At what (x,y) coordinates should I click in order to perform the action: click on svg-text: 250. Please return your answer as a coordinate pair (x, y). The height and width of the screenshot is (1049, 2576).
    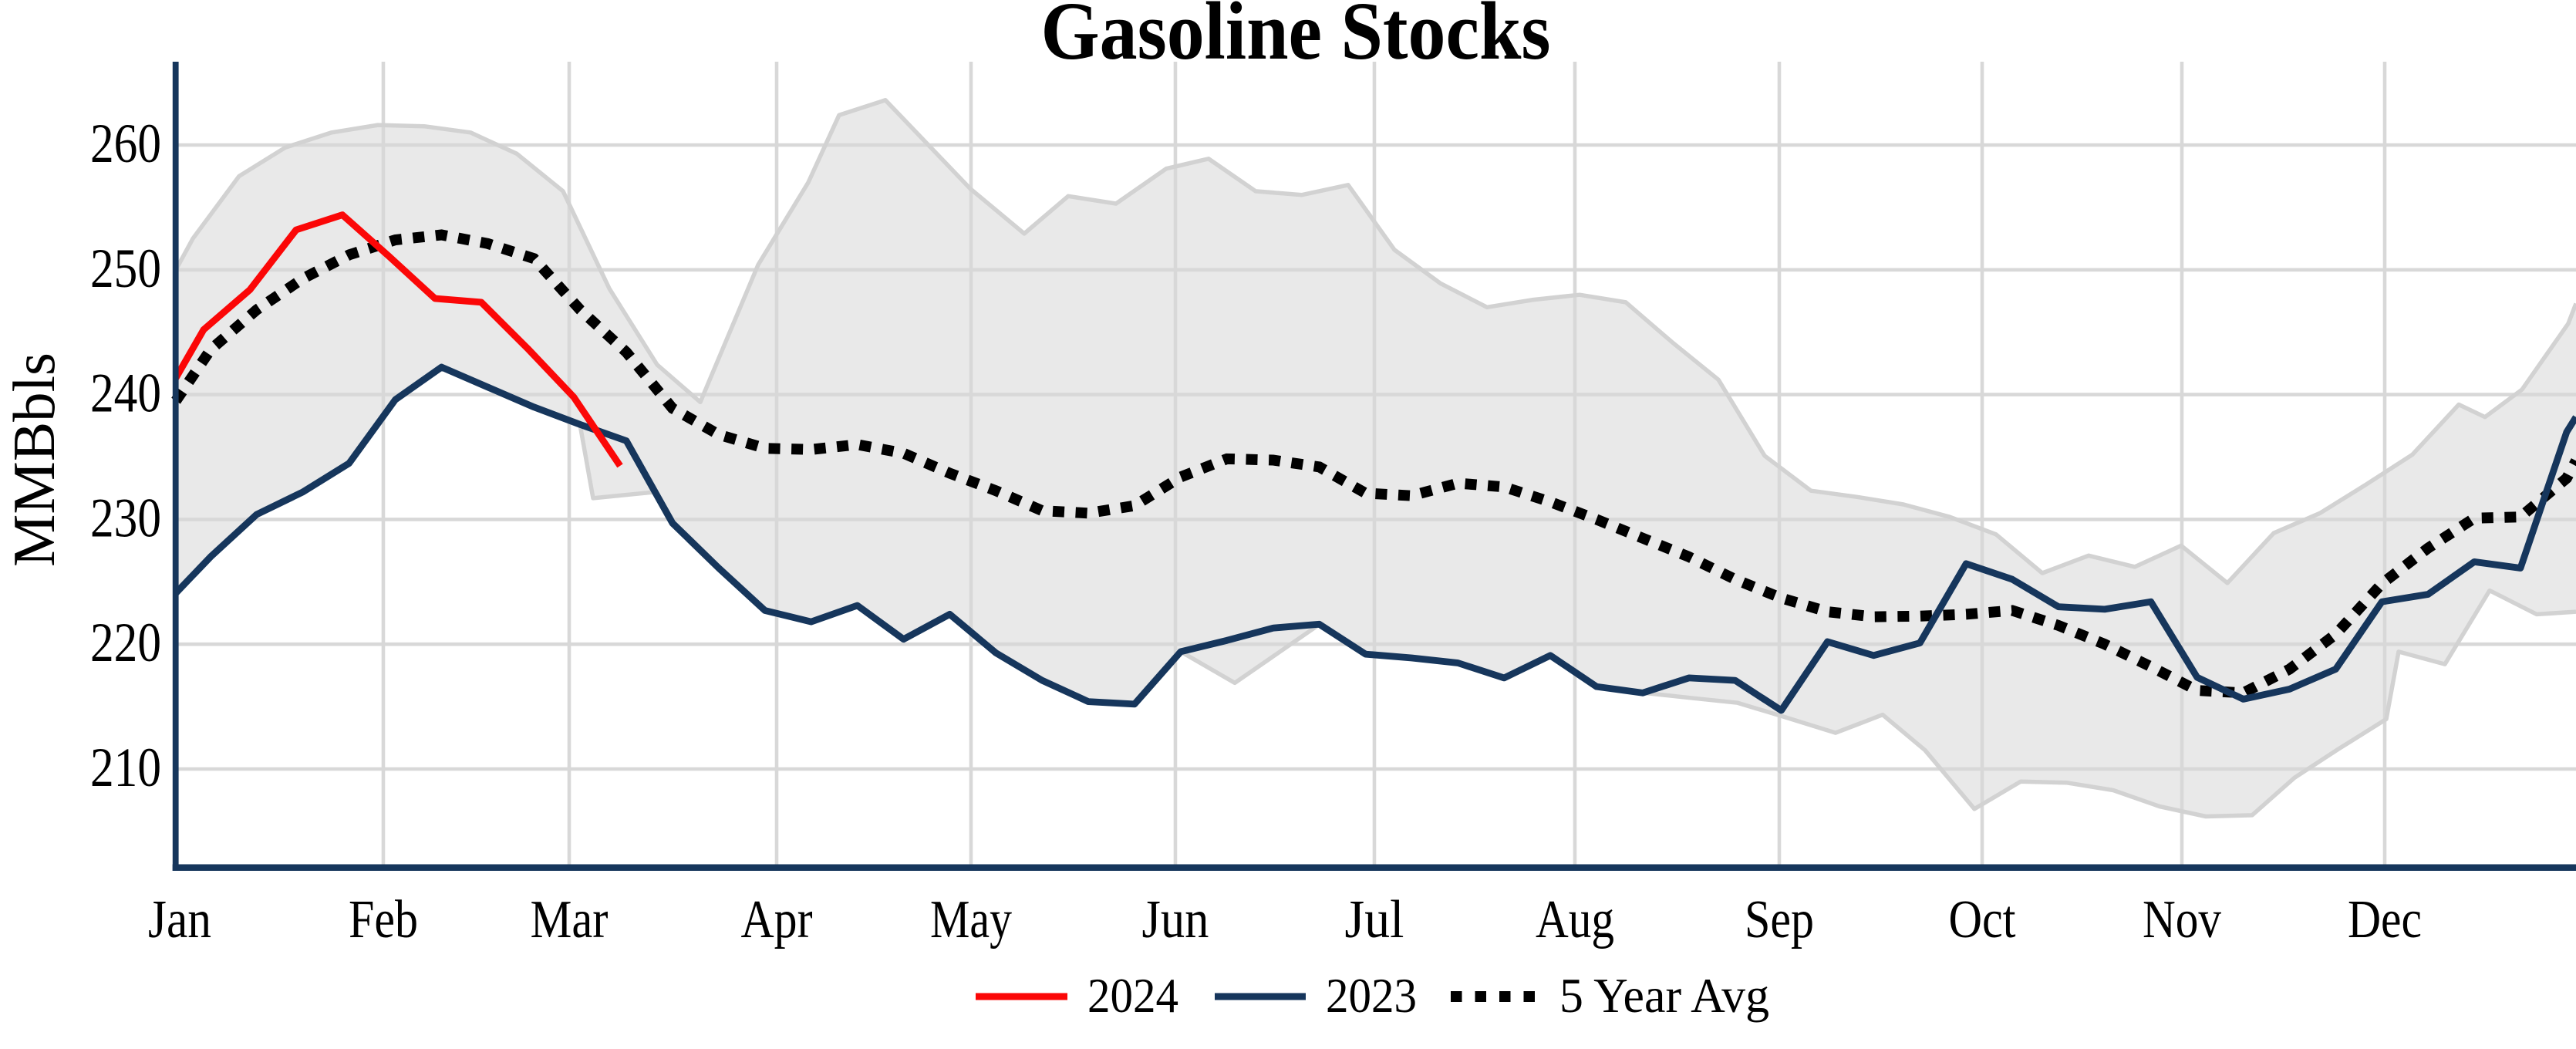
    Looking at the image, I should click on (125, 268).